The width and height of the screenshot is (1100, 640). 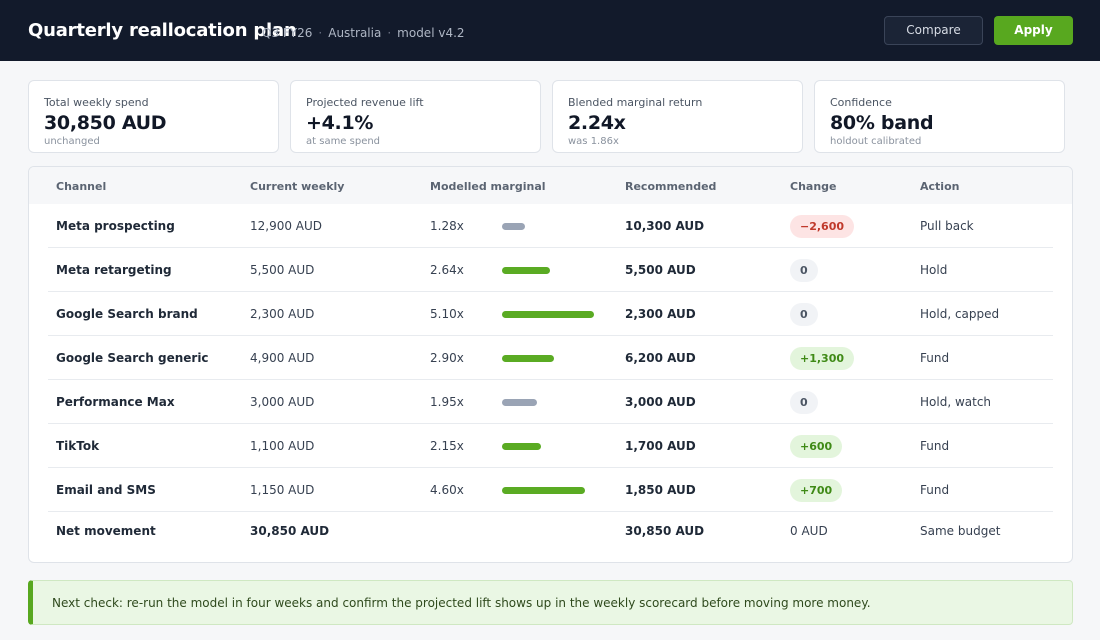 I want to click on kpi-value: 30,850 AUD, so click(x=105, y=123).